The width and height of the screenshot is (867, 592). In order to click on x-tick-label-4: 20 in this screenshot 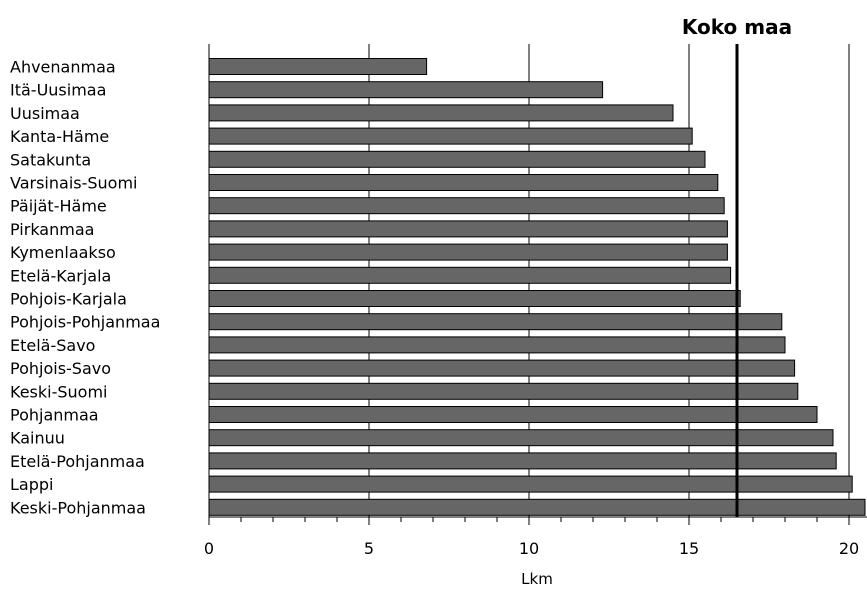, I will do `click(849, 548)`.